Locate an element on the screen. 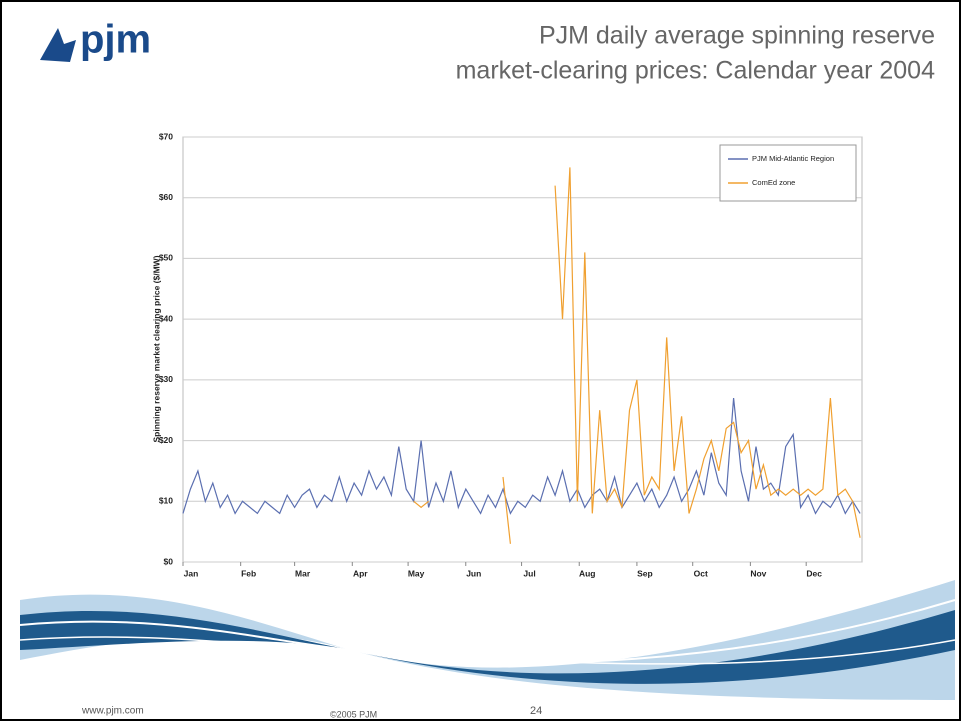 Image resolution: width=961 pixels, height=721 pixels. wave is located at coordinates (487, 647).